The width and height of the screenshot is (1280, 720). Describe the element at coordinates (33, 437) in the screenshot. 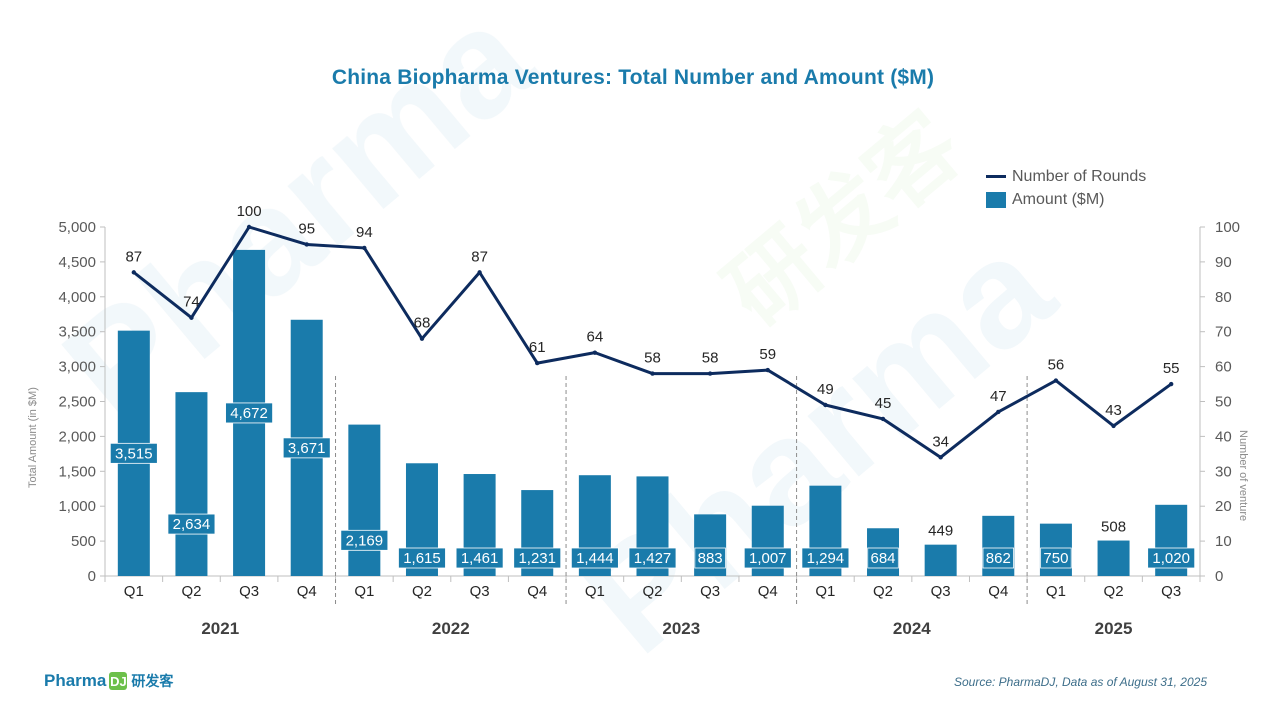

I see `y-axis-title-left: Total Amount (in $M)` at that location.